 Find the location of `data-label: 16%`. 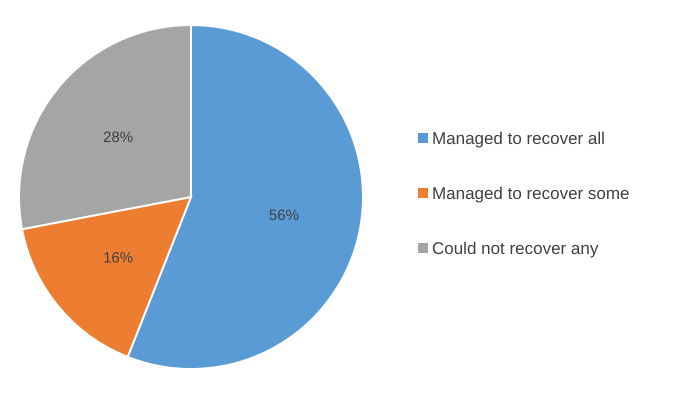

data-label: 16% is located at coordinates (118, 258).